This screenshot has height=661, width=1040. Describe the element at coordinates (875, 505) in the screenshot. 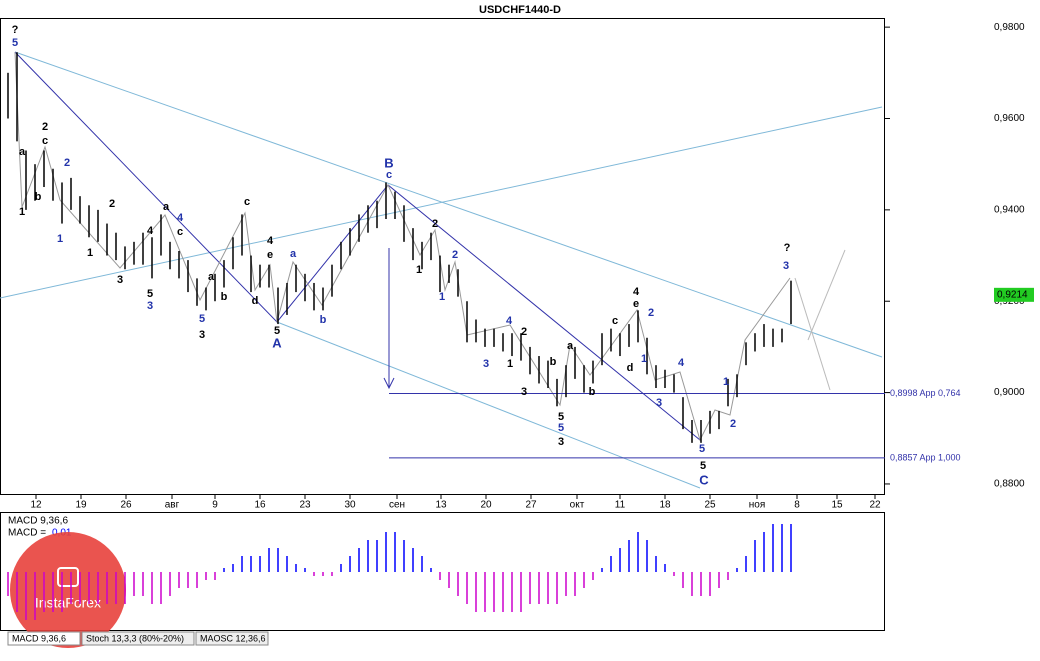

I see `x-tick-label: 22` at that location.